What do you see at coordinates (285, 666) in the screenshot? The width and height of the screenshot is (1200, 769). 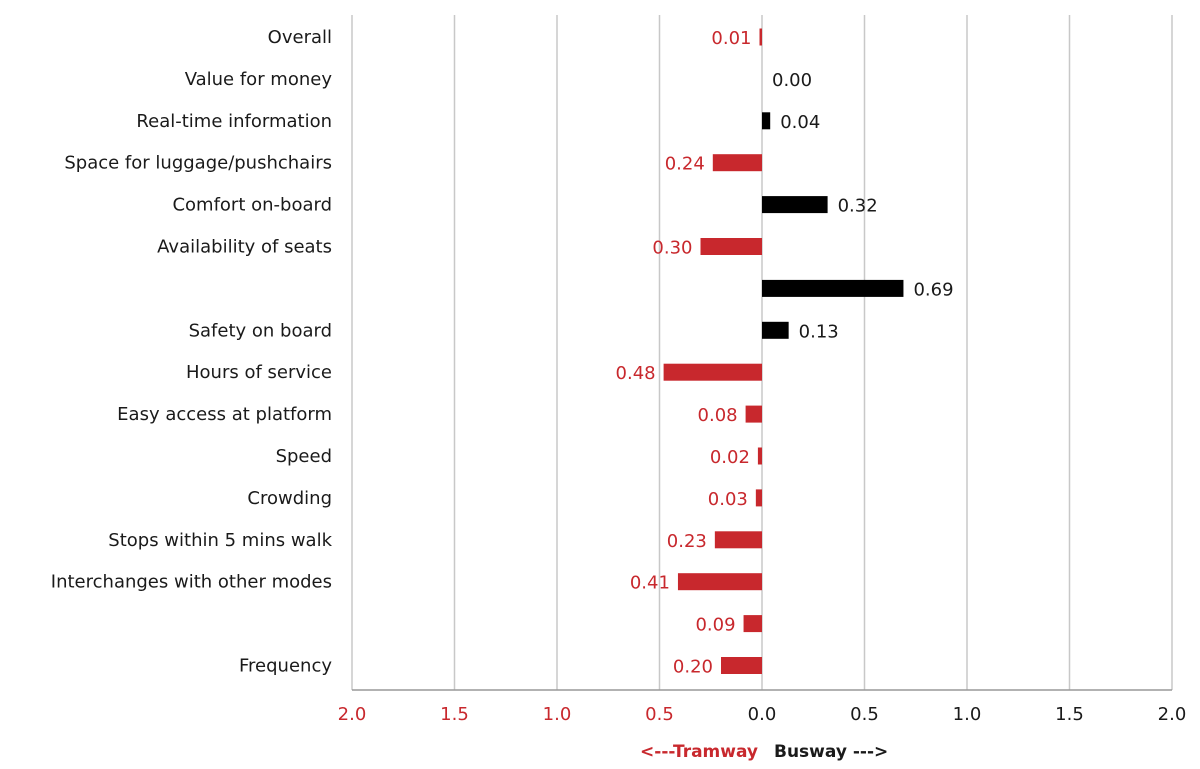 I see `category-label: Frequency` at bounding box center [285, 666].